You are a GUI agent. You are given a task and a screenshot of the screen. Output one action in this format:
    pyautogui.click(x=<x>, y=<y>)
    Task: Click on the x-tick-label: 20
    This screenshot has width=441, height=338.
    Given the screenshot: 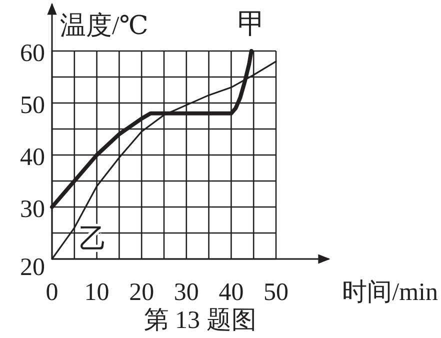 What is the action you would take?
    pyautogui.click(x=141, y=292)
    